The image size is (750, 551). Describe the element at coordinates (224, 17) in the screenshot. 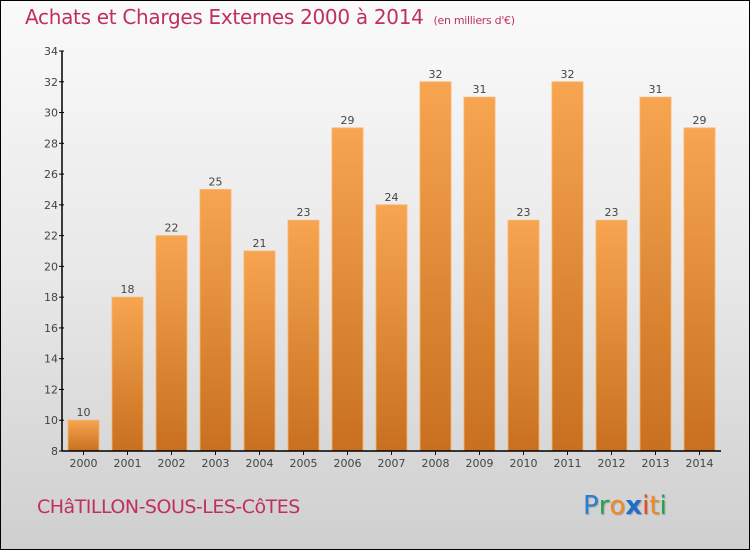

I see `chart-title-text: Achats et Charges Externes 2000 à 2014` at that location.